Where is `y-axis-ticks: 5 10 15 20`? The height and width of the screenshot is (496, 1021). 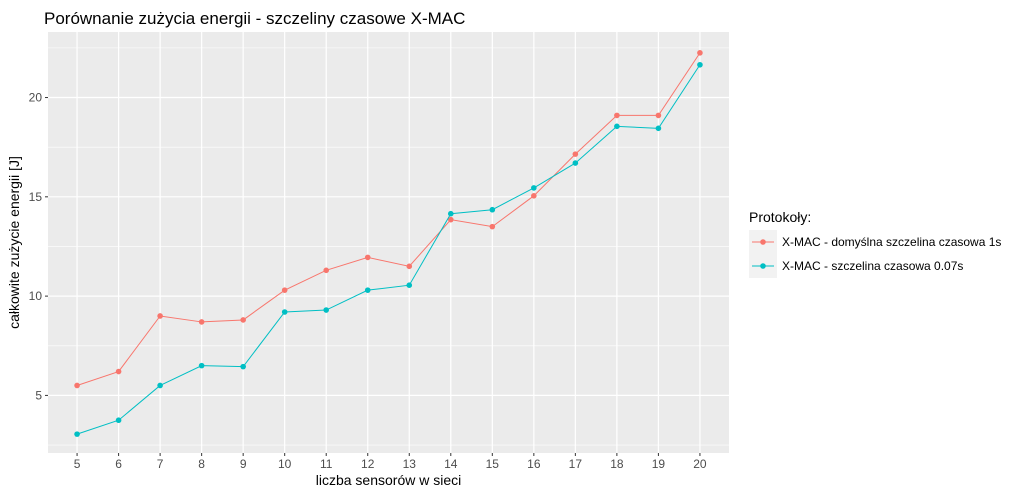
y-axis-ticks: 5 10 15 20 is located at coordinates (38, 246).